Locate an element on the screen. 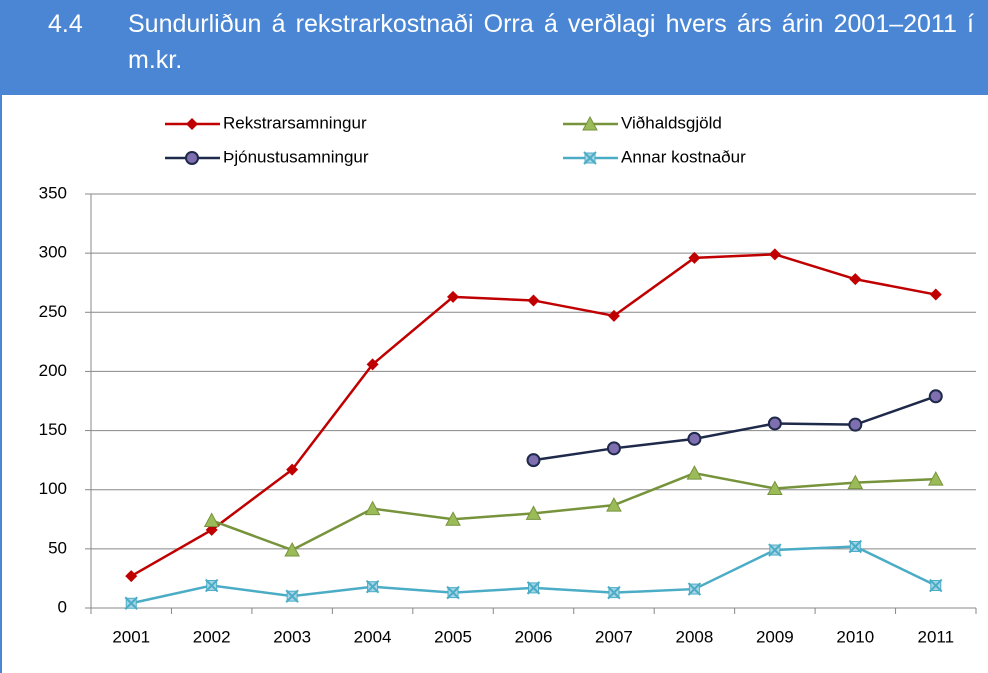  border is located at coordinates (1, 384).